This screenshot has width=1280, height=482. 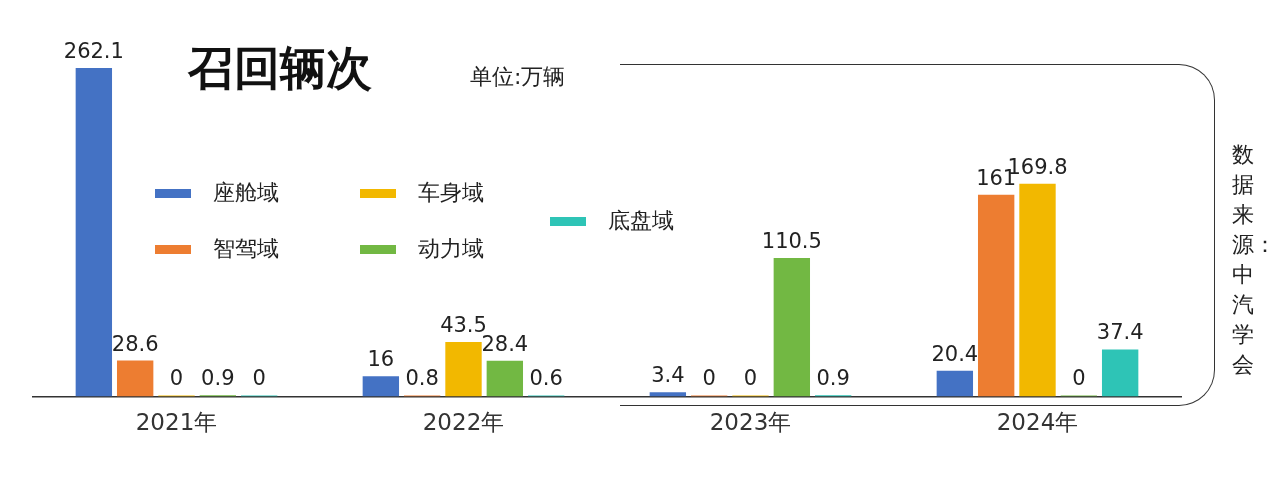 What do you see at coordinates (451, 249) in the screenshot?
I see `legend-label: 动力域` at bounding box center [451, 249].